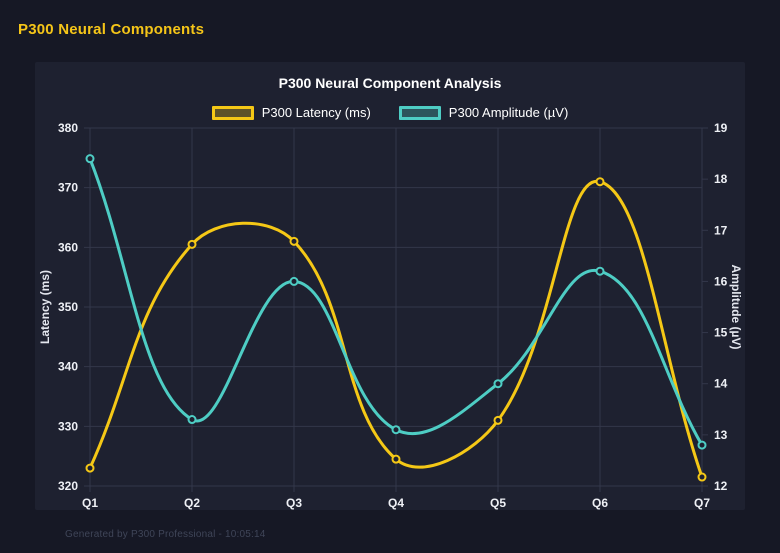  I want to click on left-axis-tick-label: 360, so click(68, 247).